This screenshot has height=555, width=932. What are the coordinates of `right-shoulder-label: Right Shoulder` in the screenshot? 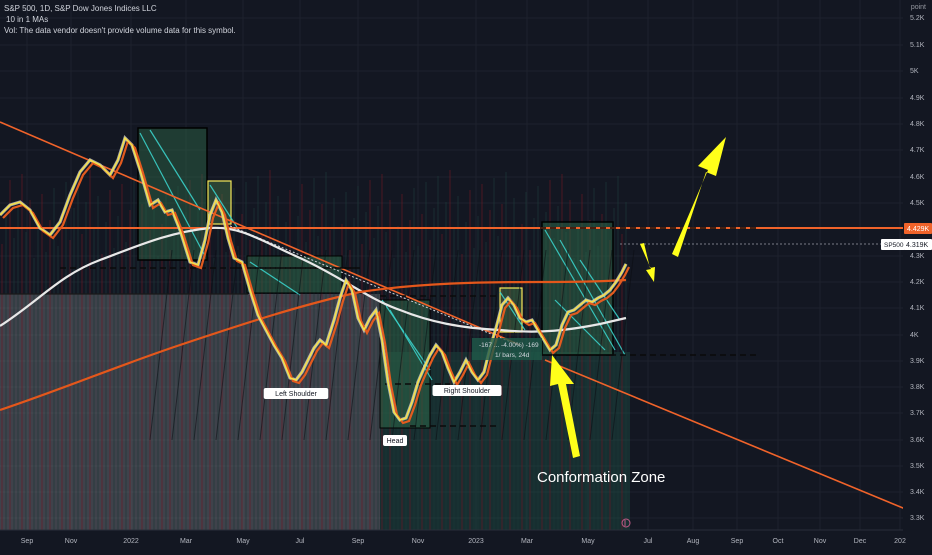 It's located at (467, 391).